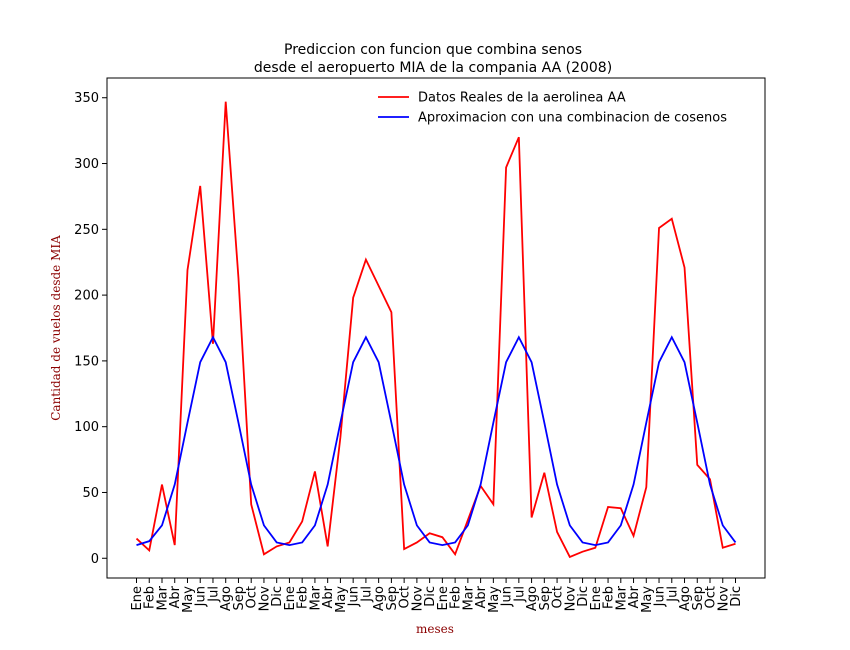 The height and width of the screenshot is (650, 850). I want to click on y-tick-label: 300, so click(86, 164).